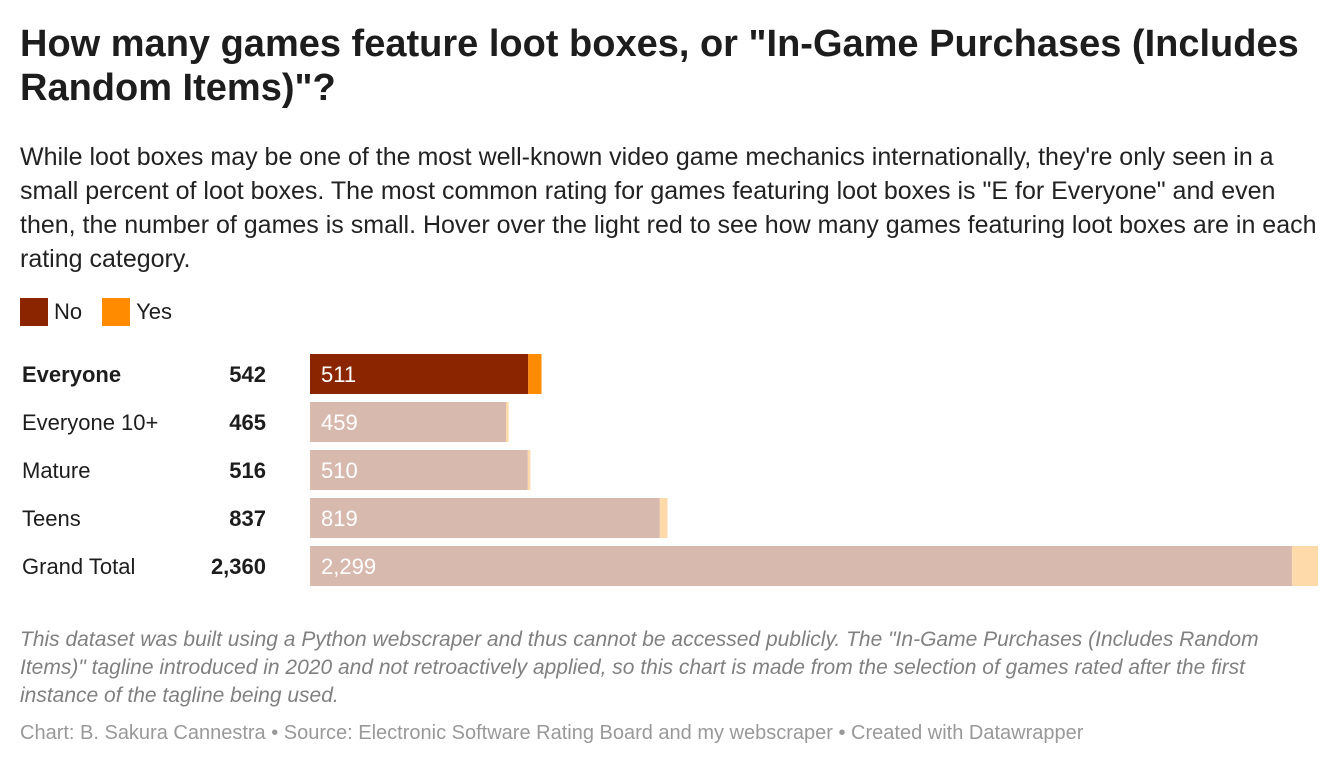 This screenshot has width=1340, height=768. What do you see at coordinates (238, 566) in the screenshot?
I see `total-label-grand-total: 2,360` at bounding box center [238, 566].